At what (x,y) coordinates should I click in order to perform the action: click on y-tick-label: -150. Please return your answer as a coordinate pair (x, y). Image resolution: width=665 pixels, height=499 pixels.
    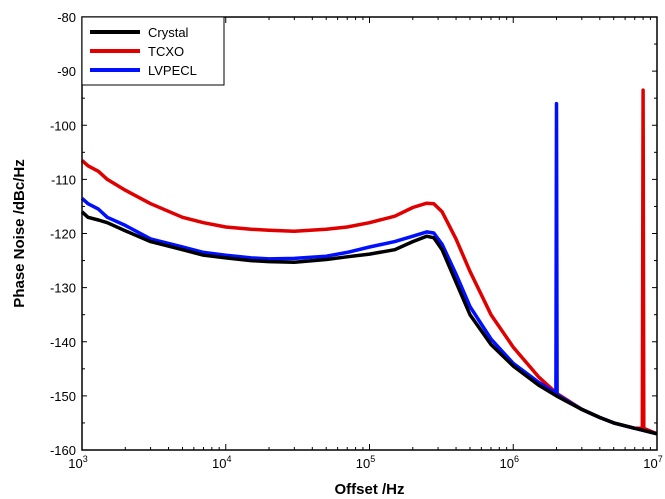
    Looking at the image, I should click on (63, 396).